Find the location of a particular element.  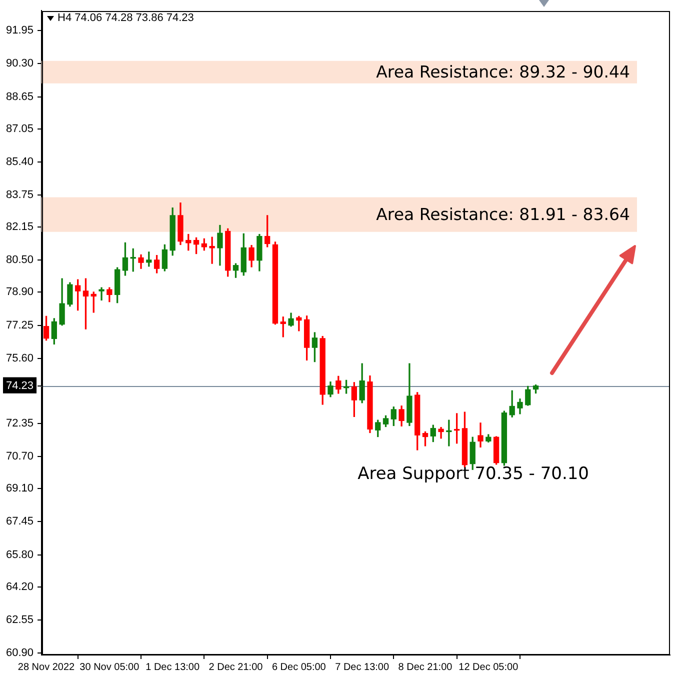

x-tick-label: 30 Nov 05:00 is located at coordinates (110, 667).